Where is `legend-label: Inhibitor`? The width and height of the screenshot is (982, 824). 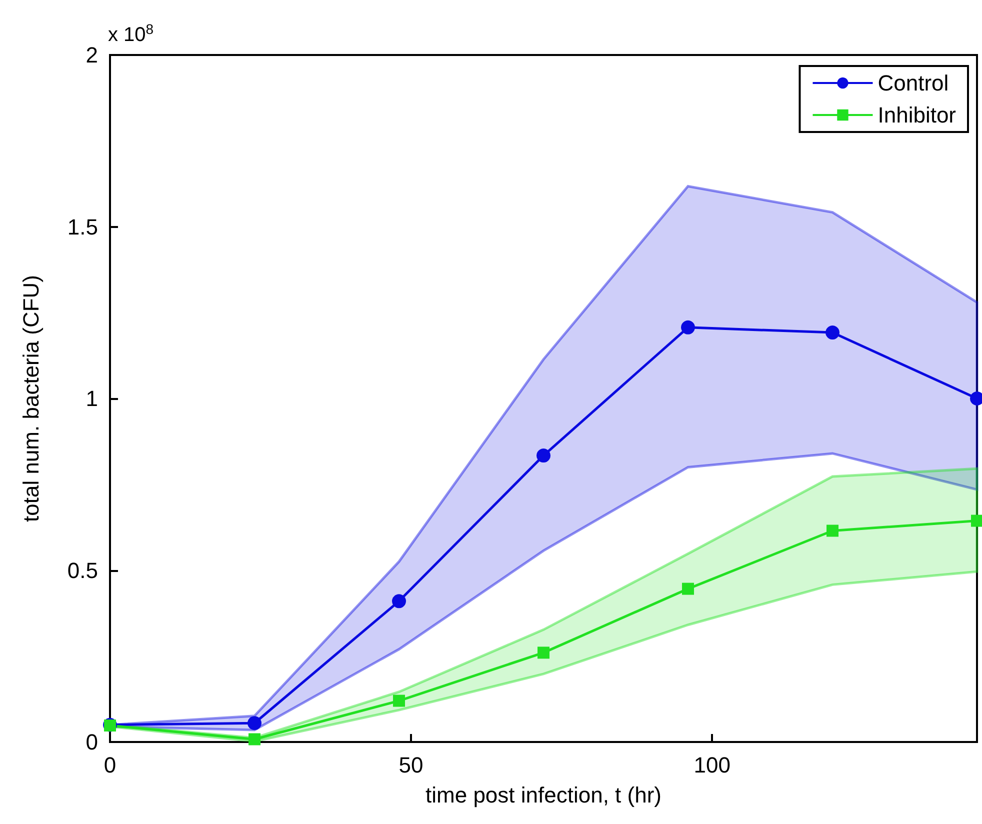
legend-label: Inhibitor is located at coordinates (917, 115).